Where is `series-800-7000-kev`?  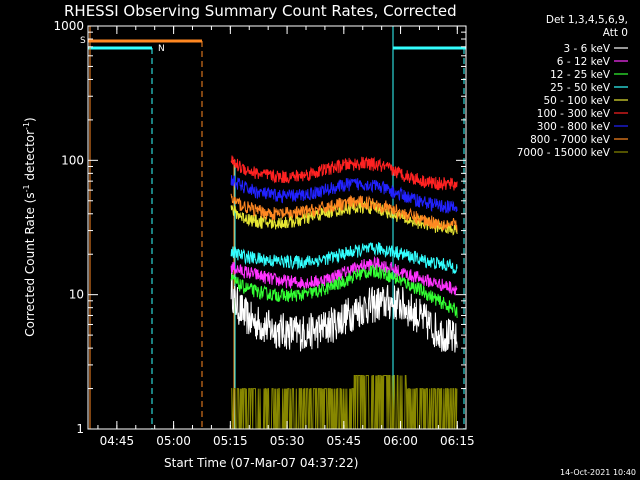
series-800-7000-kev is located at coordinates (344, 212).